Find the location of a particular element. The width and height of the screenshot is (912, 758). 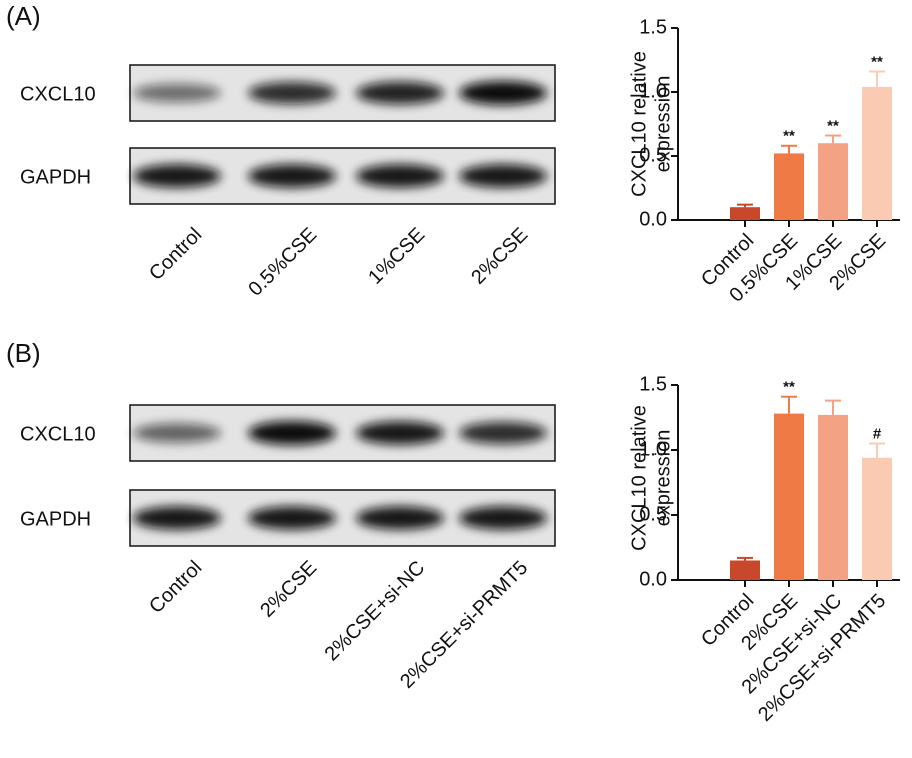

panel-label: (B) is located at coordinates (23, 353).